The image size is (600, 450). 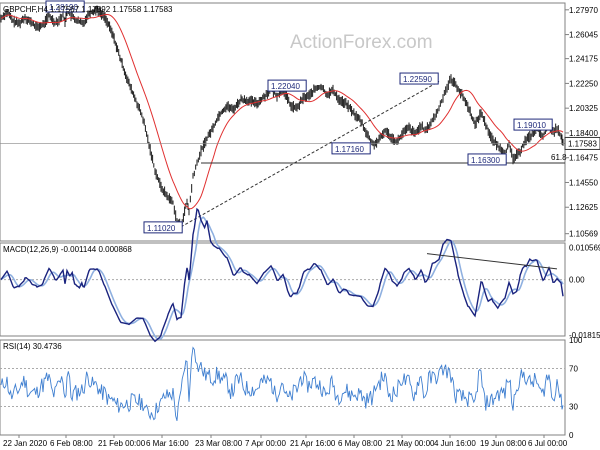 I want to click on last-price-label: 1.17583, so click(x=582, y=143).